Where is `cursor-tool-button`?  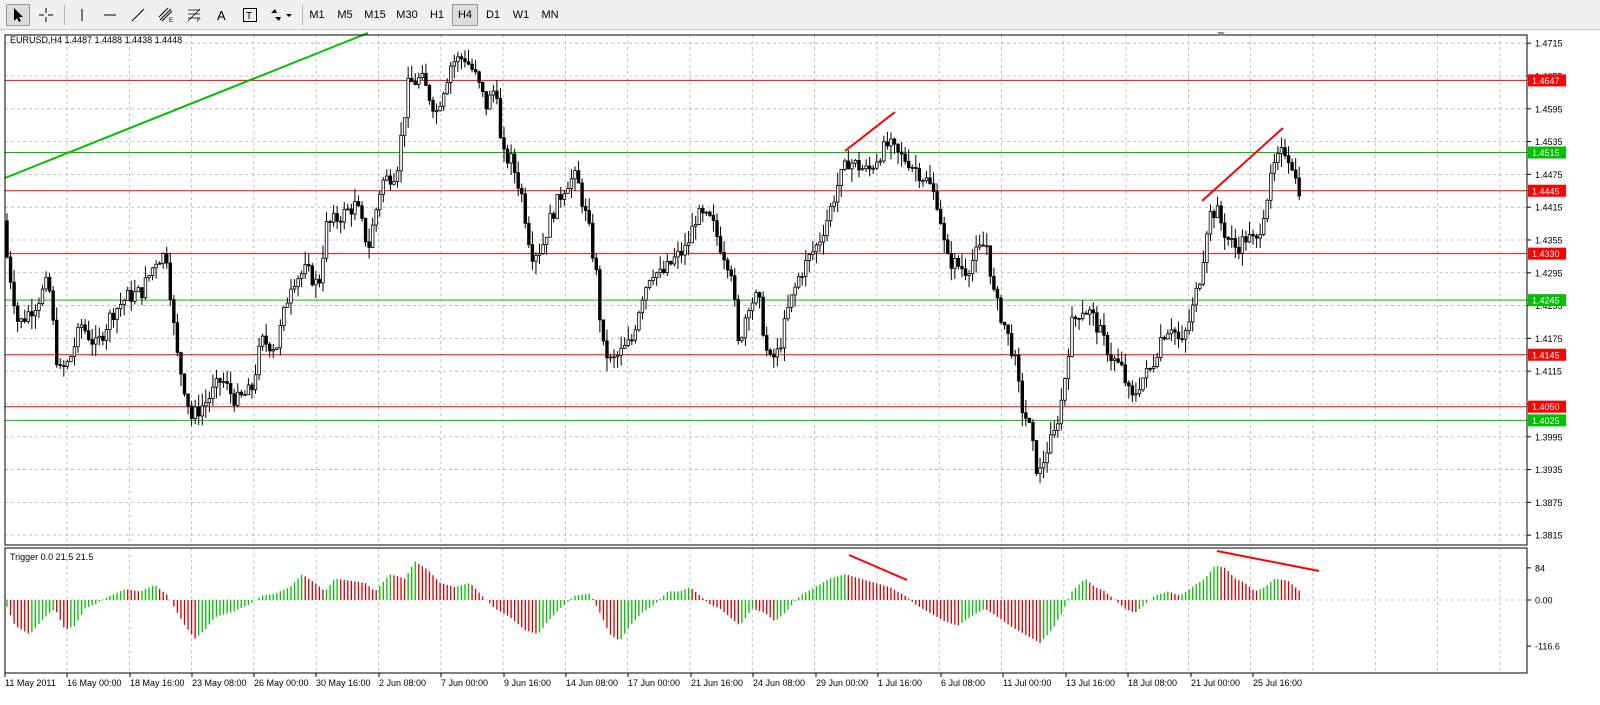
cursor-tool-button is located at coordinates (18, 15).